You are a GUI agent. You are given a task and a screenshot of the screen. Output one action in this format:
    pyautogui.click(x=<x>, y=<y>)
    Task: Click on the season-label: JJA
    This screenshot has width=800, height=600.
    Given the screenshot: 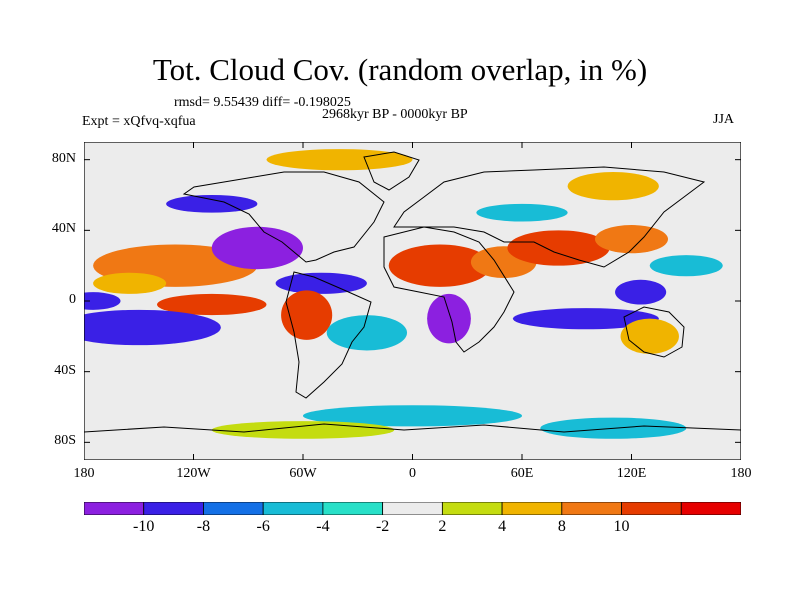 What is the action you would take?
    pyautogui.click(x=724, y=119)
    